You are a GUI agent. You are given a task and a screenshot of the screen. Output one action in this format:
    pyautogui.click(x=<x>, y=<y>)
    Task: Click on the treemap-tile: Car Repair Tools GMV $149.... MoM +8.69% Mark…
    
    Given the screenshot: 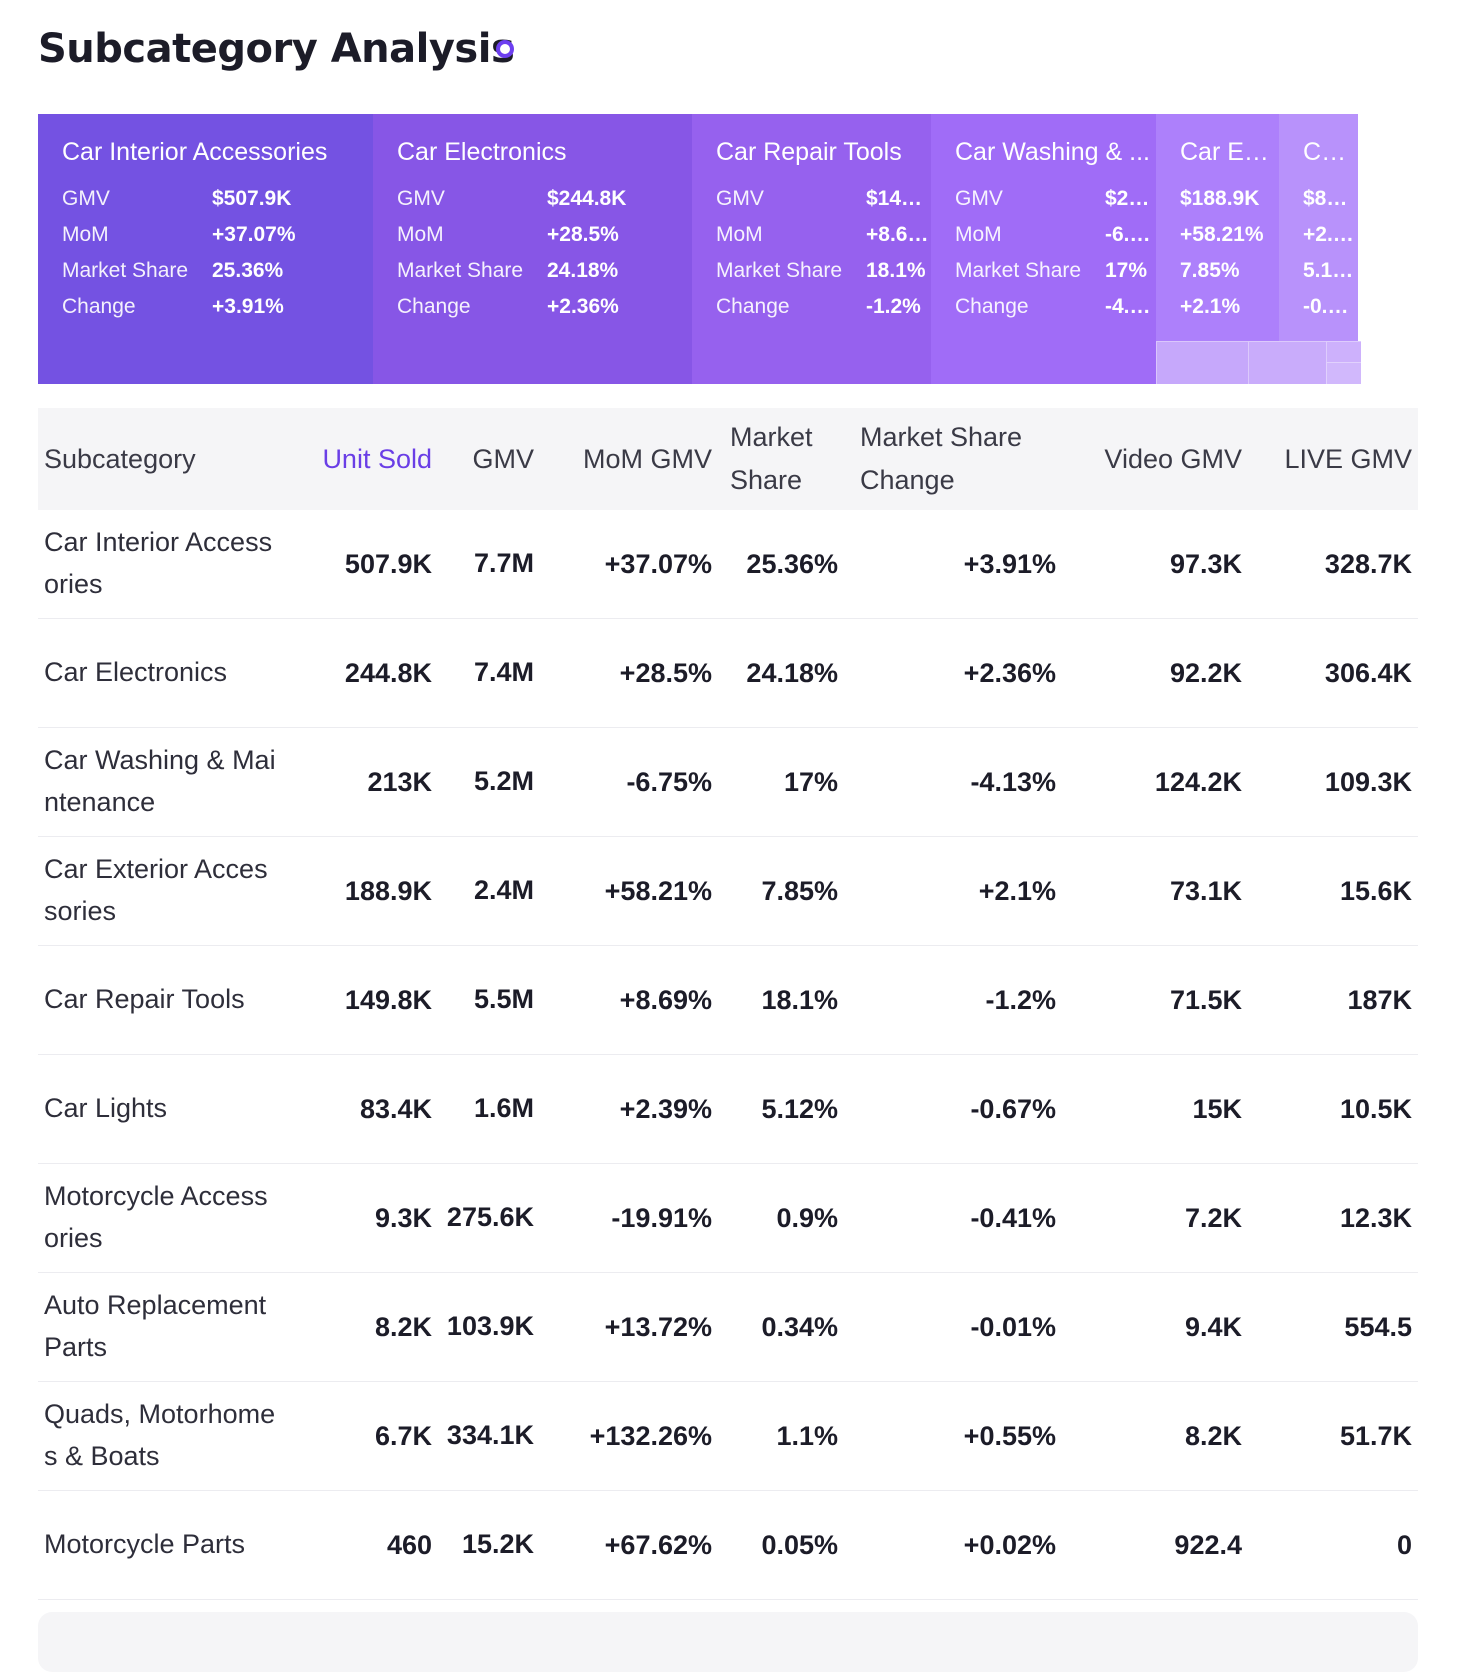 What is the action you would take?
    pyautogui.click(x=811, y=249)
    